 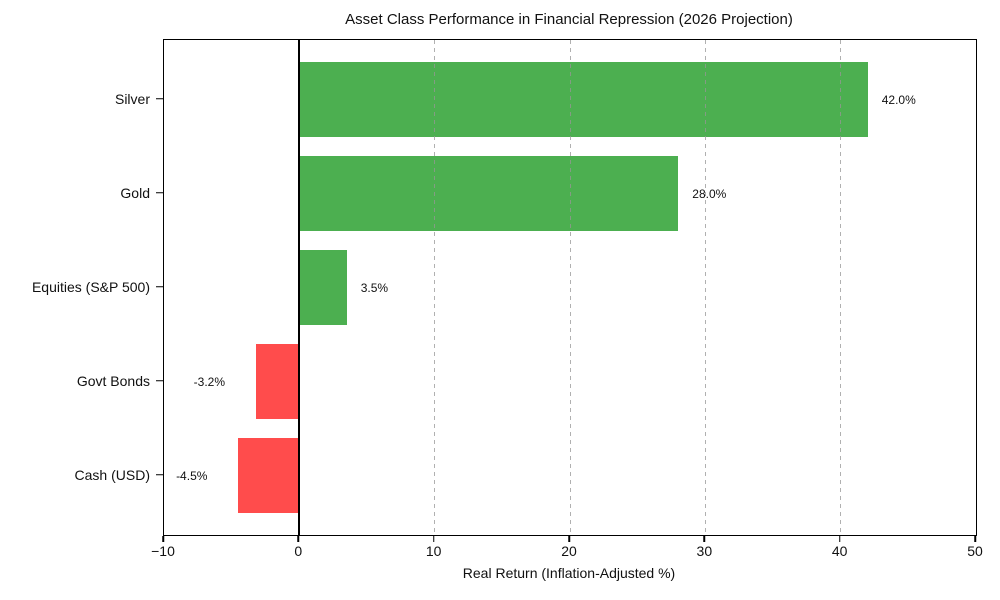 What do you see at coordinates (299, 287) in the screenshot?
I see `zero-axis-line` at bounding box center [299, 287].